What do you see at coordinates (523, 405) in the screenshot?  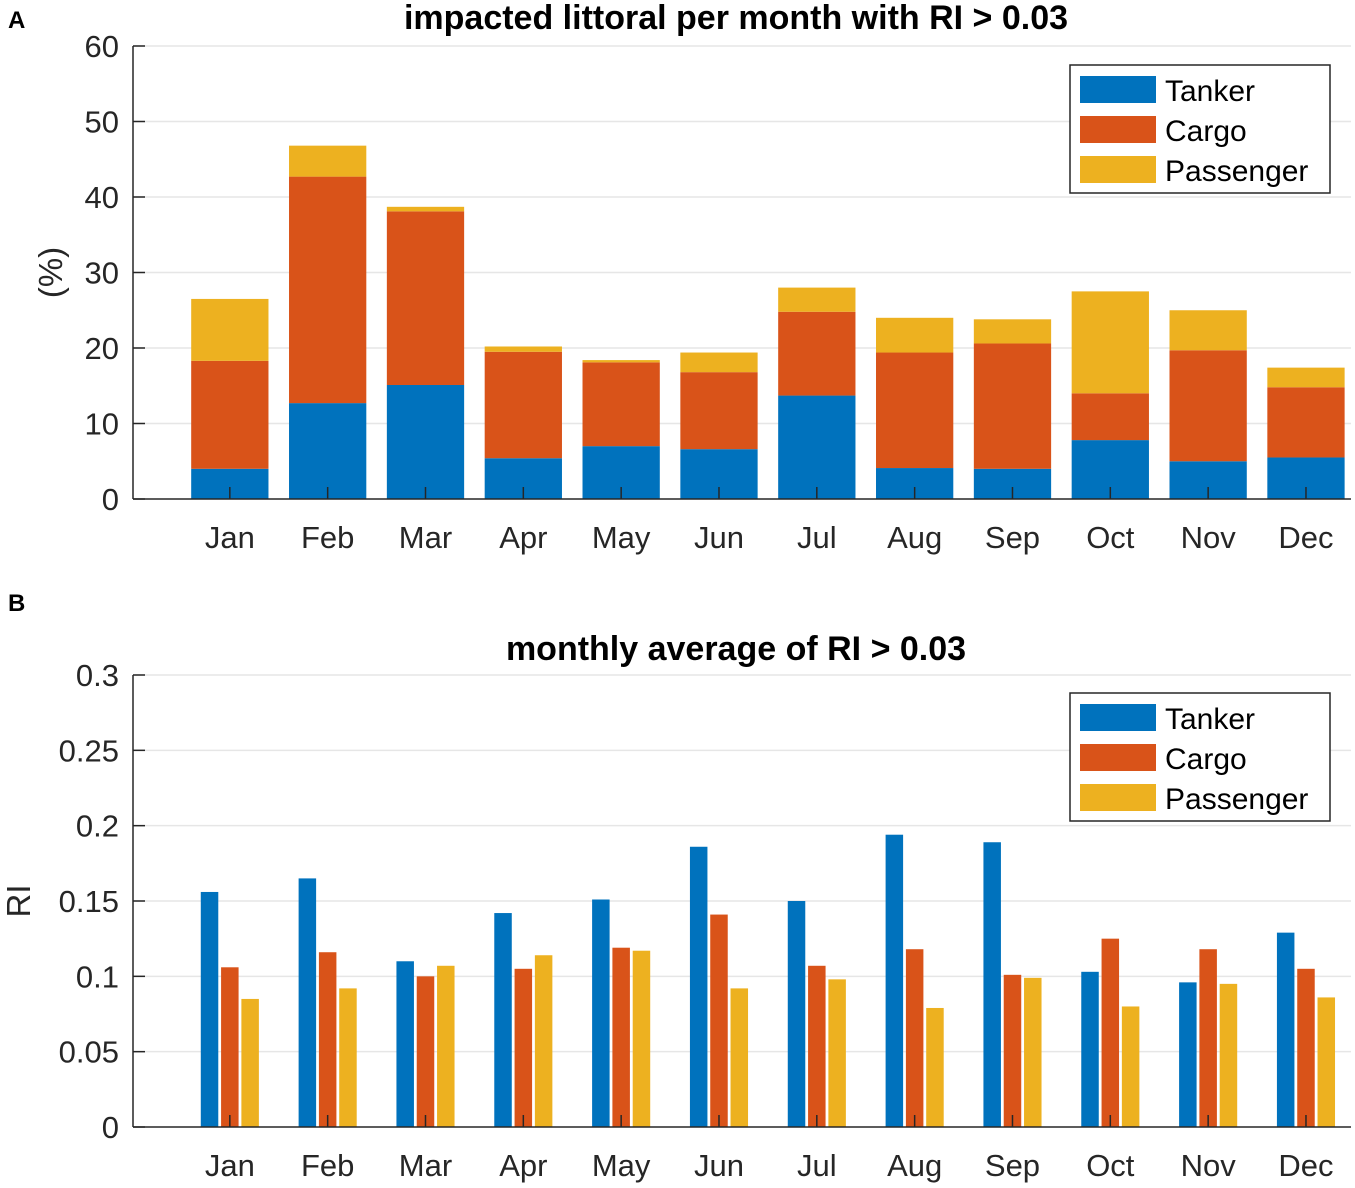 I see `bar-cargo-apr` at bounding box center [523, 405].